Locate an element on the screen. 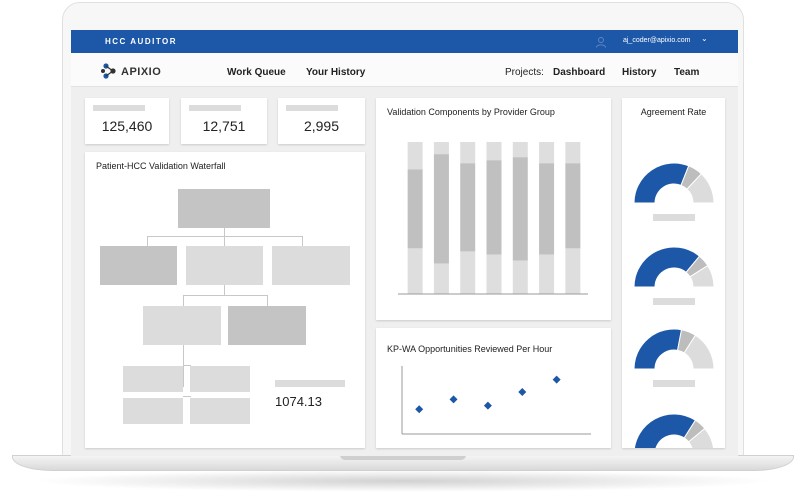  stat-value: 125,460 is located at coordinates (127, 126).